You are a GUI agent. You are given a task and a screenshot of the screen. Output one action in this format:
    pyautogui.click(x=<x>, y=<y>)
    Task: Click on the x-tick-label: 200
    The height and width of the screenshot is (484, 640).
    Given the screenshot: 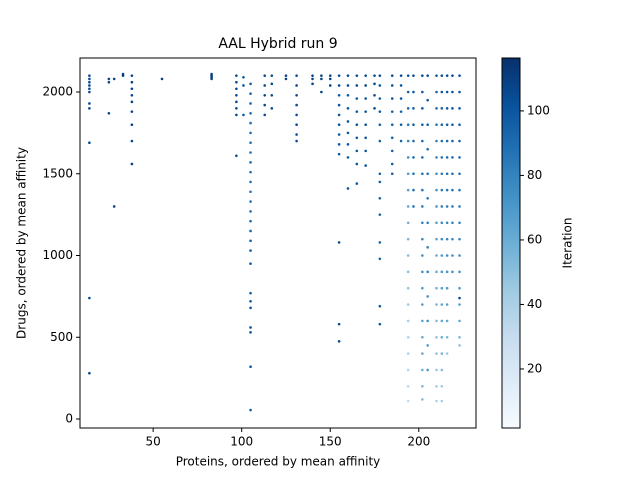 What is the action you would take?
    pyautogui.click(x=418, y=442)
    